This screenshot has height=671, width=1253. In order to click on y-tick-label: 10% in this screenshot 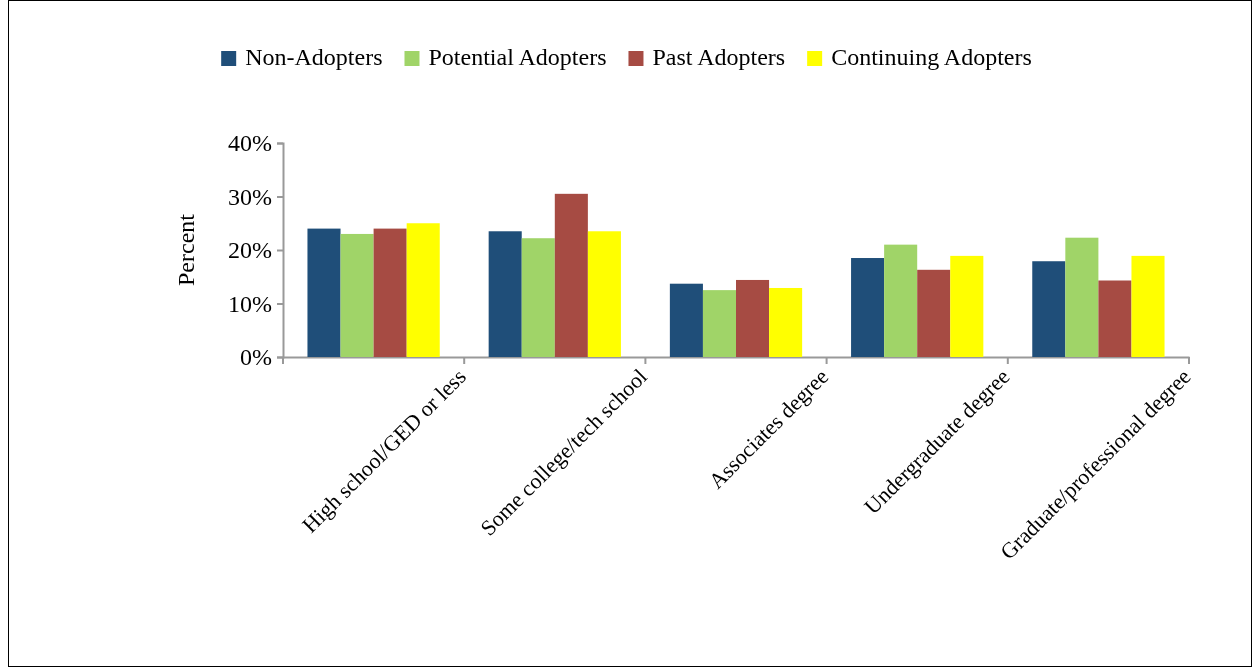, I will do `click(250, 303)`.